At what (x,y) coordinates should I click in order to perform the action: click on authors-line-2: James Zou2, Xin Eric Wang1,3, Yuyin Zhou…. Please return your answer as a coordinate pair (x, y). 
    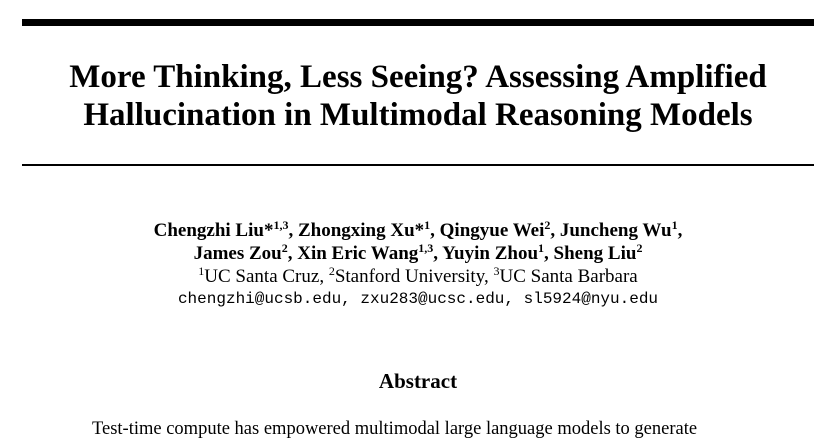
    Looking at the image, I should click on (418, 253).